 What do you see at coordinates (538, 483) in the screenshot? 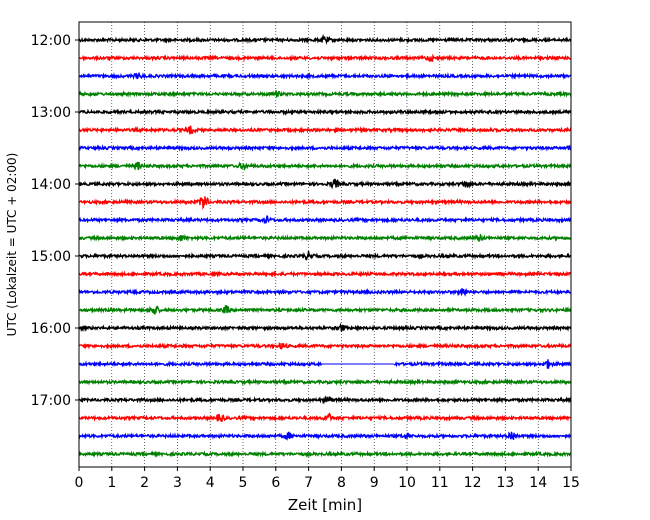
I see `x-tick-label-14: 14` at bounding box center [538, 483].